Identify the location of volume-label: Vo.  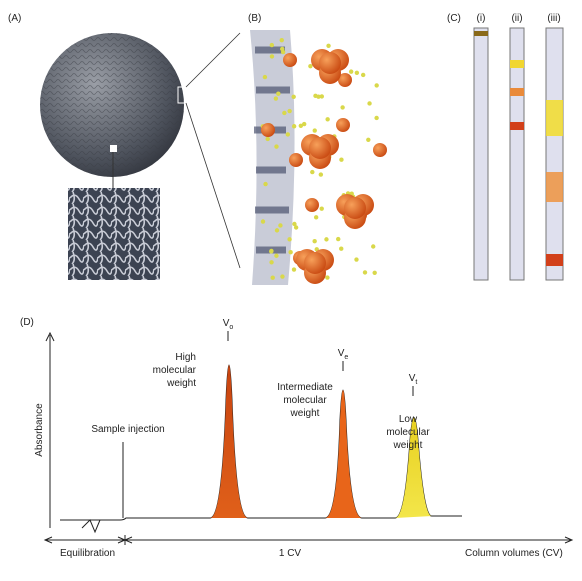
(228, 324).